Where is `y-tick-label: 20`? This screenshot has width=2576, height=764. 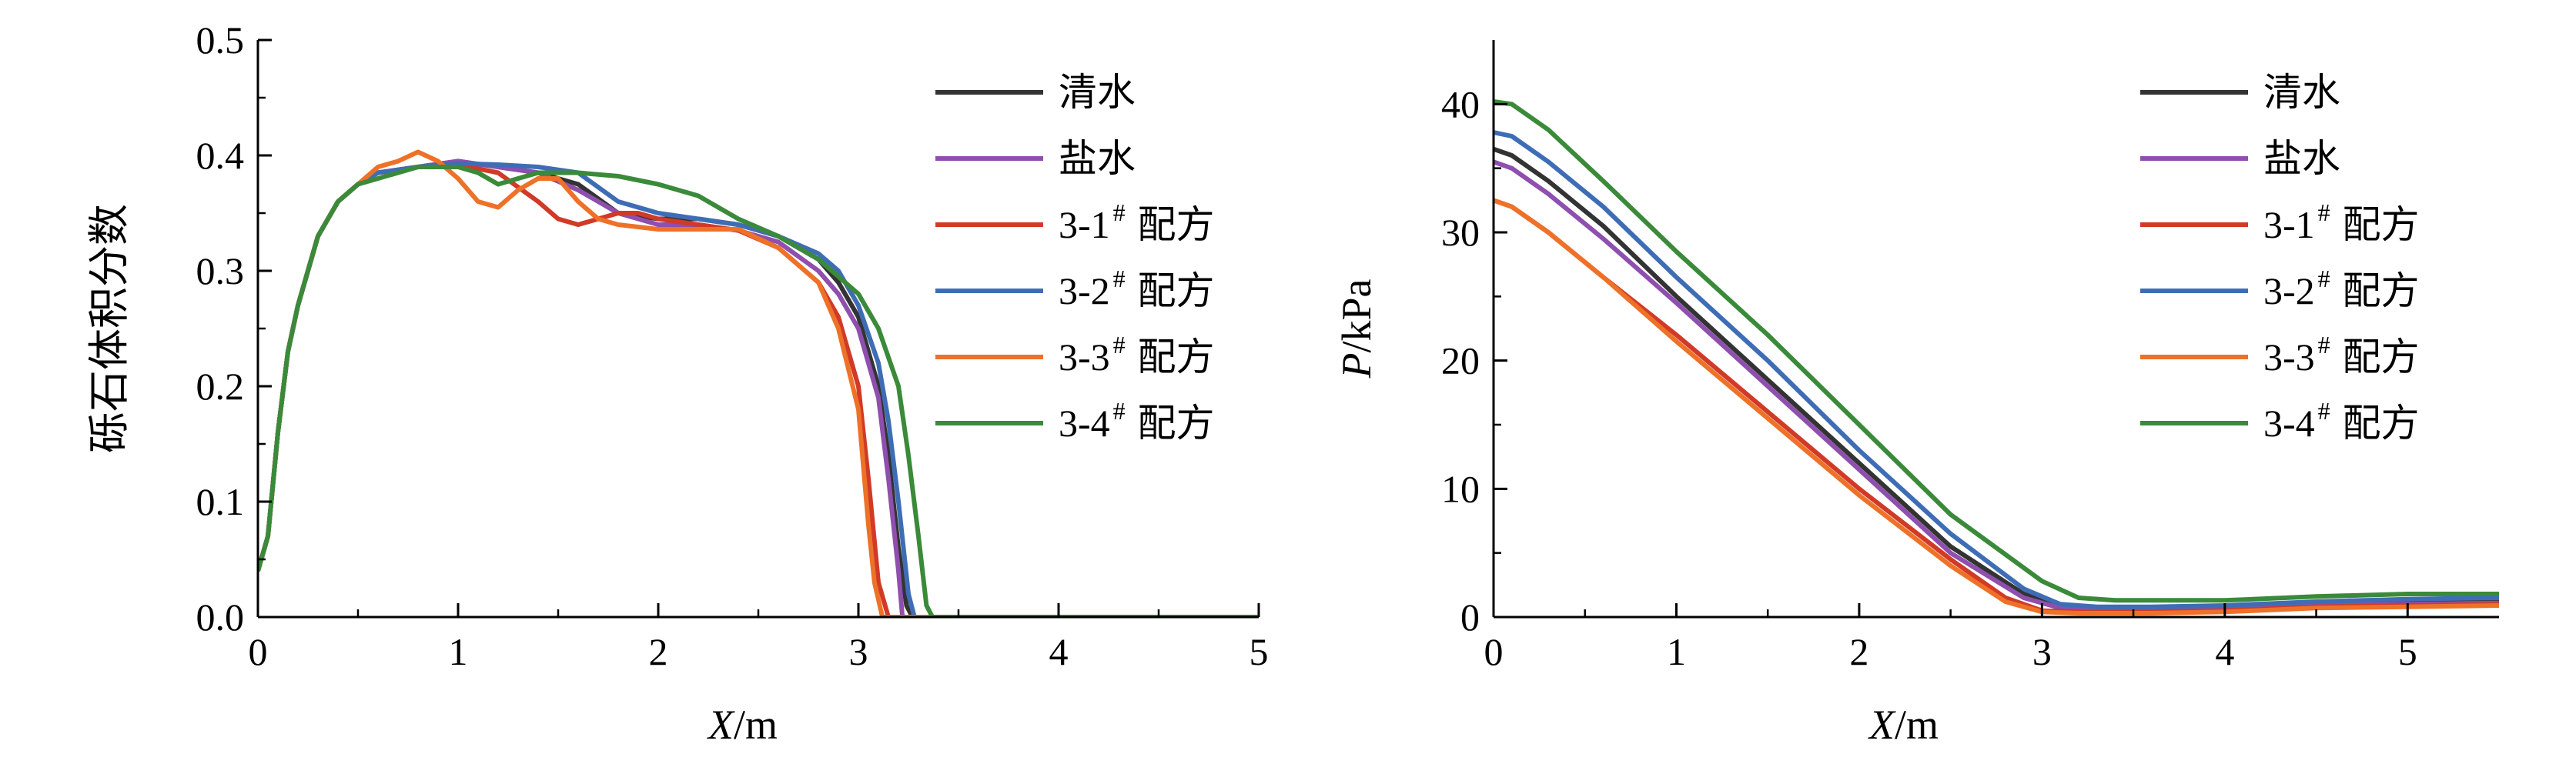 y-tick-label: 20 is located at coordinates (1461, 360).